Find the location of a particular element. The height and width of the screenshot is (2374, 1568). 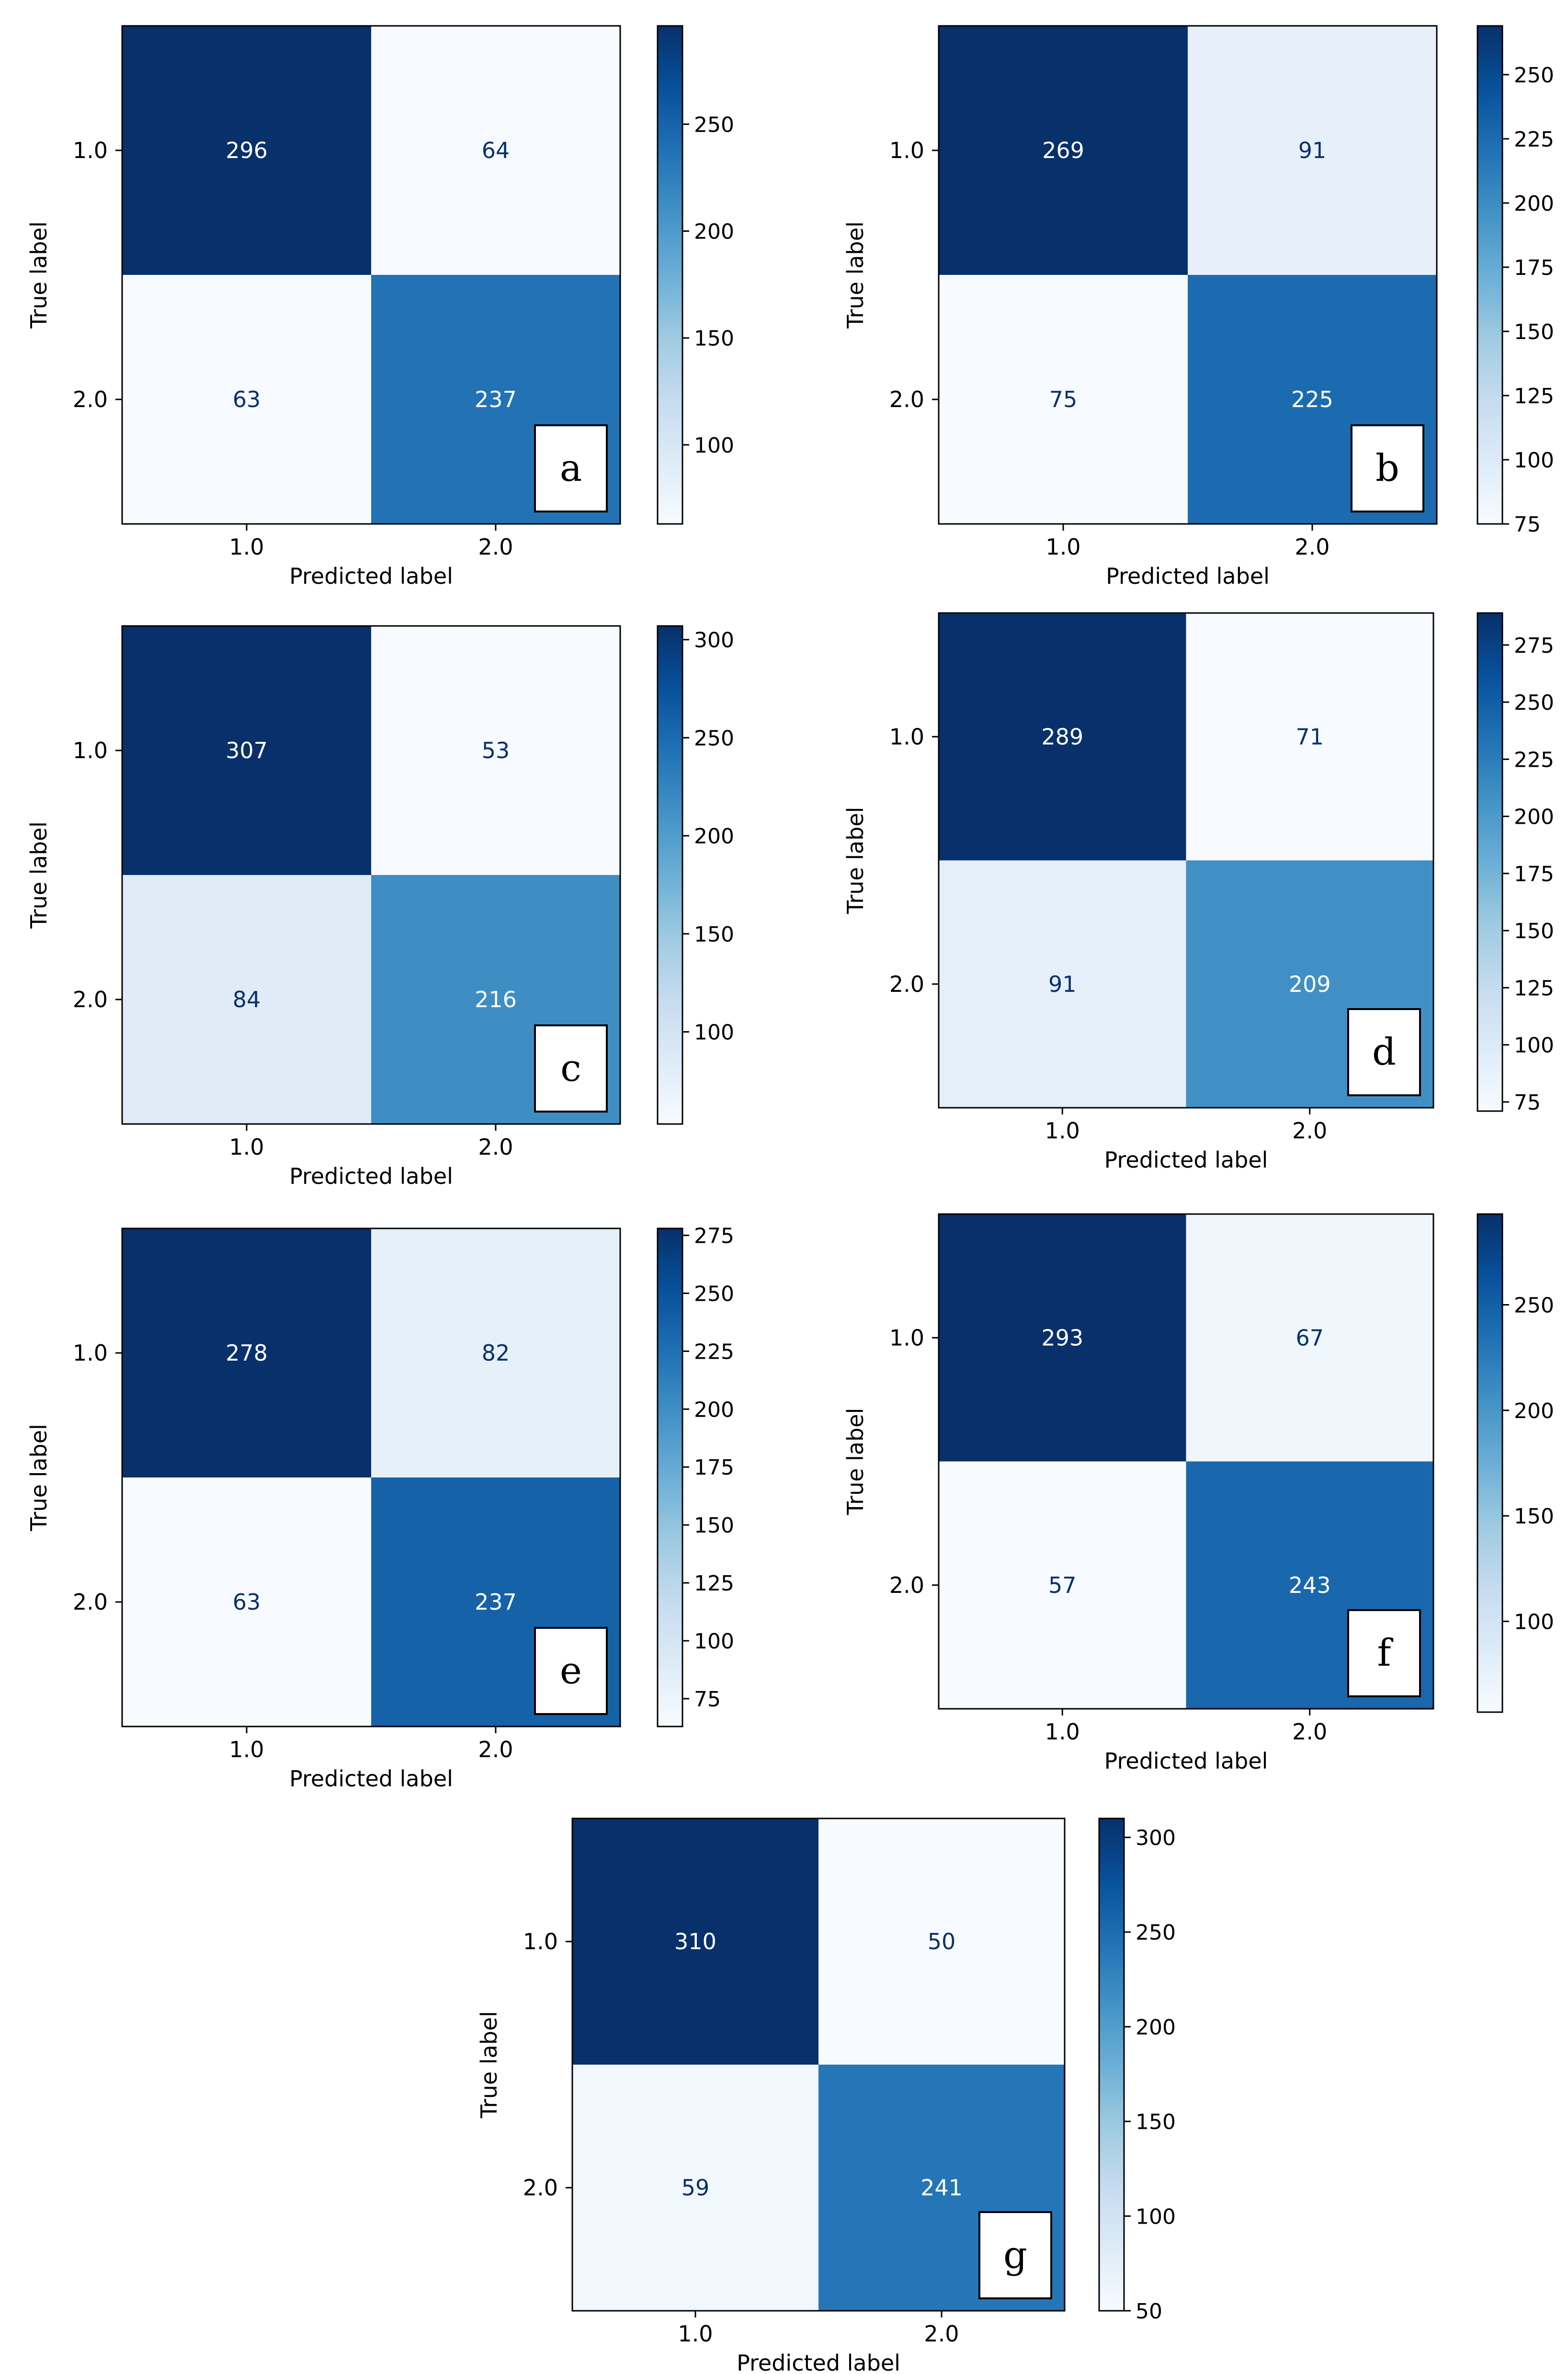

cell-value-r1-c1: 289 is located at coordinates (1062, 737).